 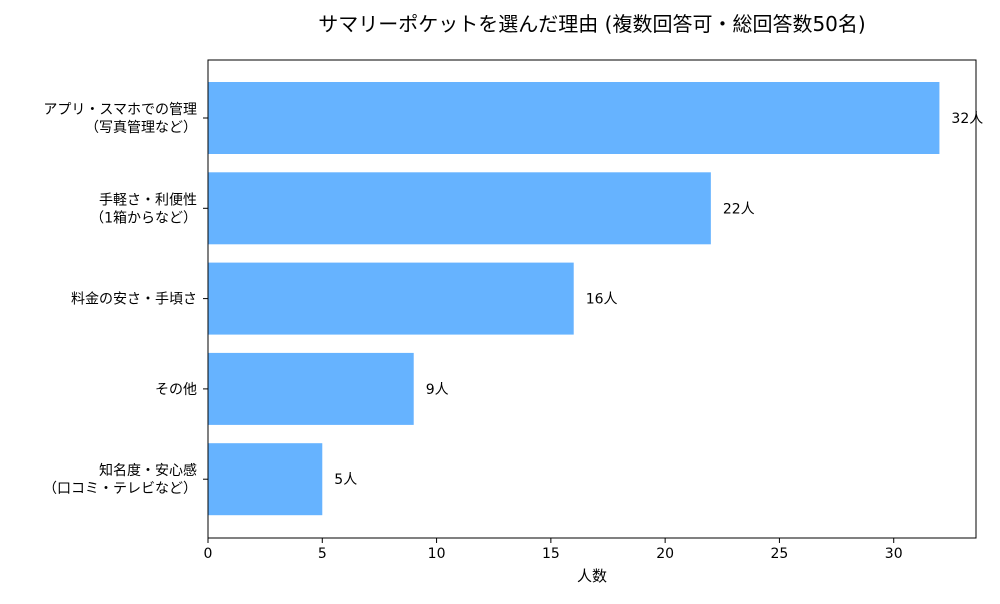 I want to click on data-label: 32人, so click(x=967, y=119).